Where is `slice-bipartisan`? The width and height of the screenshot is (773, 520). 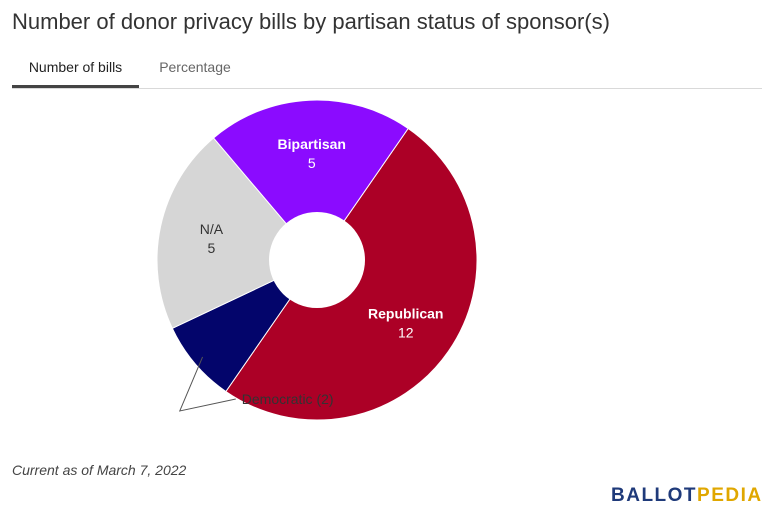
slice-bipartisan is located at coordinates (310, 180).